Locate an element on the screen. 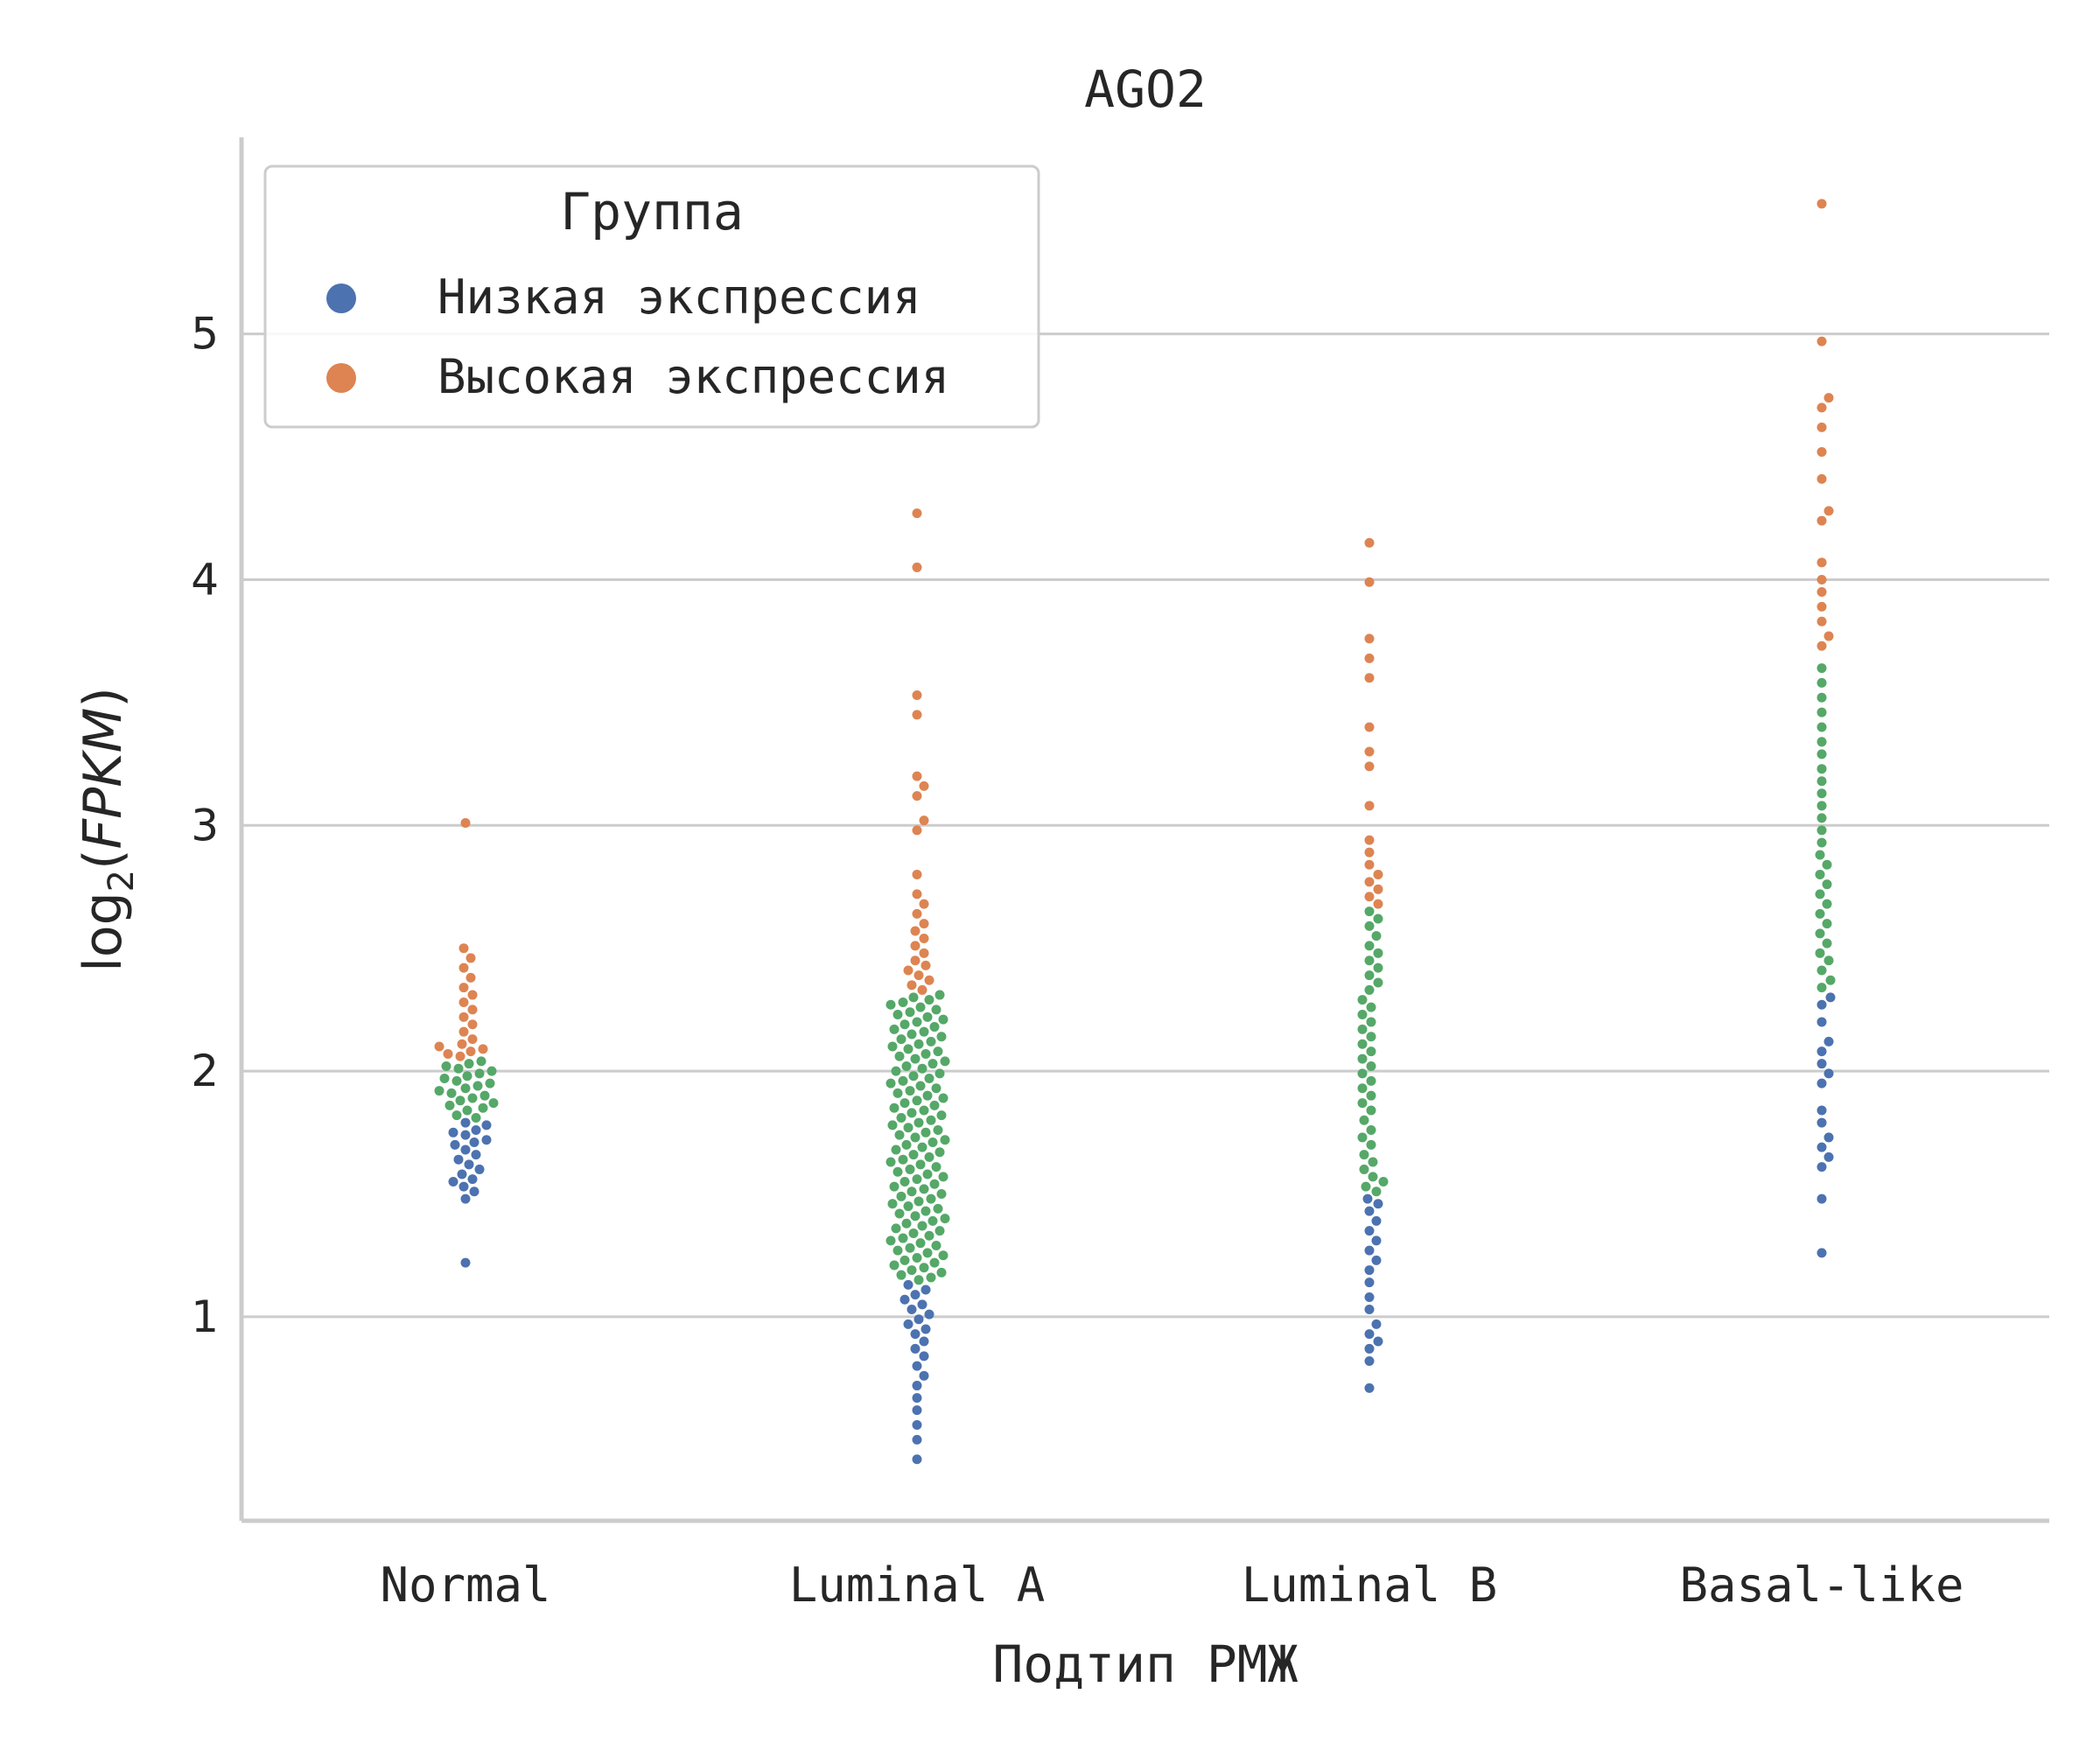 The width and height of the screenshot is (2100, 1750). y-axis-label: log2(FPKM) is located at coordinates (107, 829).